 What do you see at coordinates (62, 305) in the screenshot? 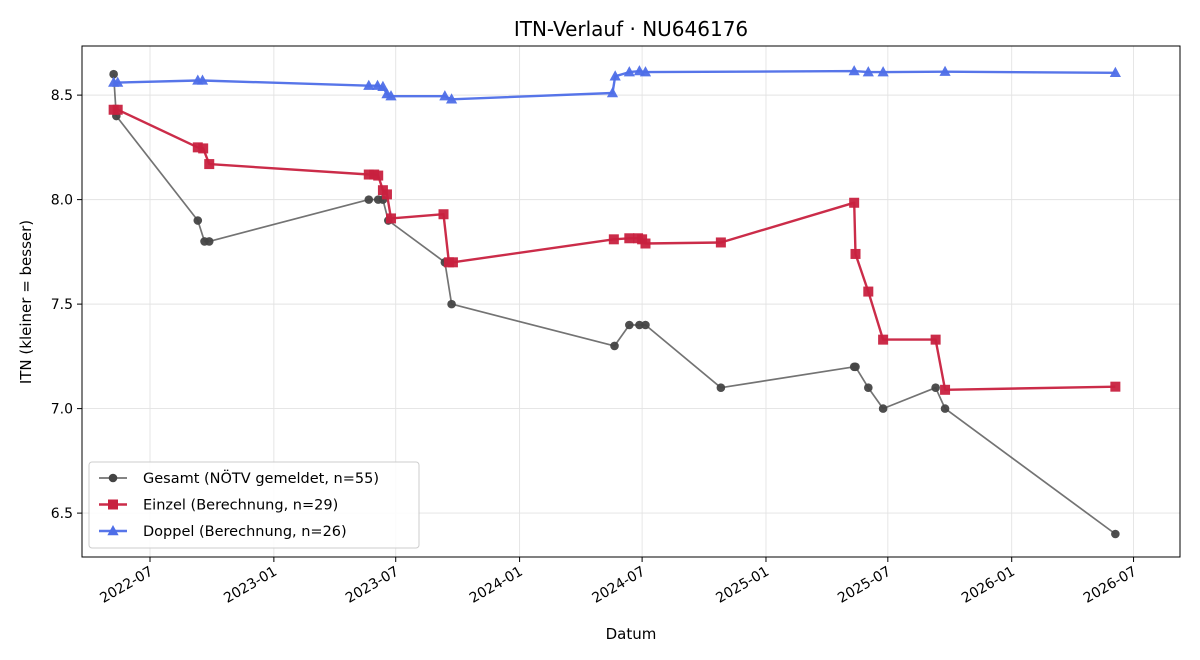
I see `y-tick-label: 7.5` at bounding box center [62, 305].